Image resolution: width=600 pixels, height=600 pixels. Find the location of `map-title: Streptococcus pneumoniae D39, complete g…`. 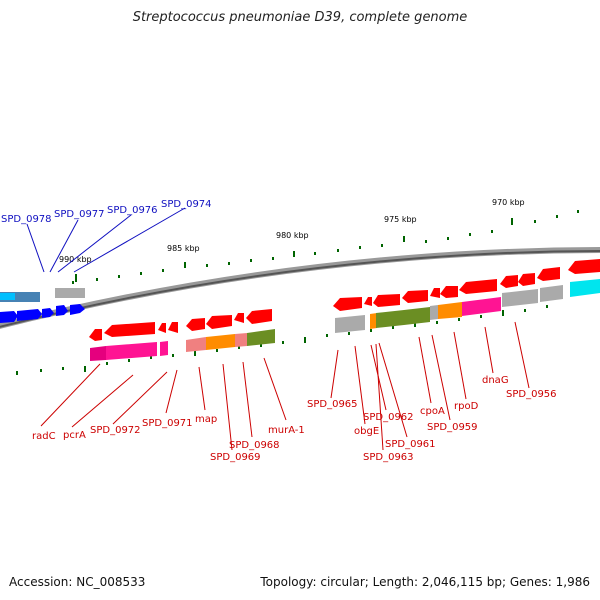

map-title: Streptococcus pneumoniae D39, complete g… is located at coordinates (300, 17).